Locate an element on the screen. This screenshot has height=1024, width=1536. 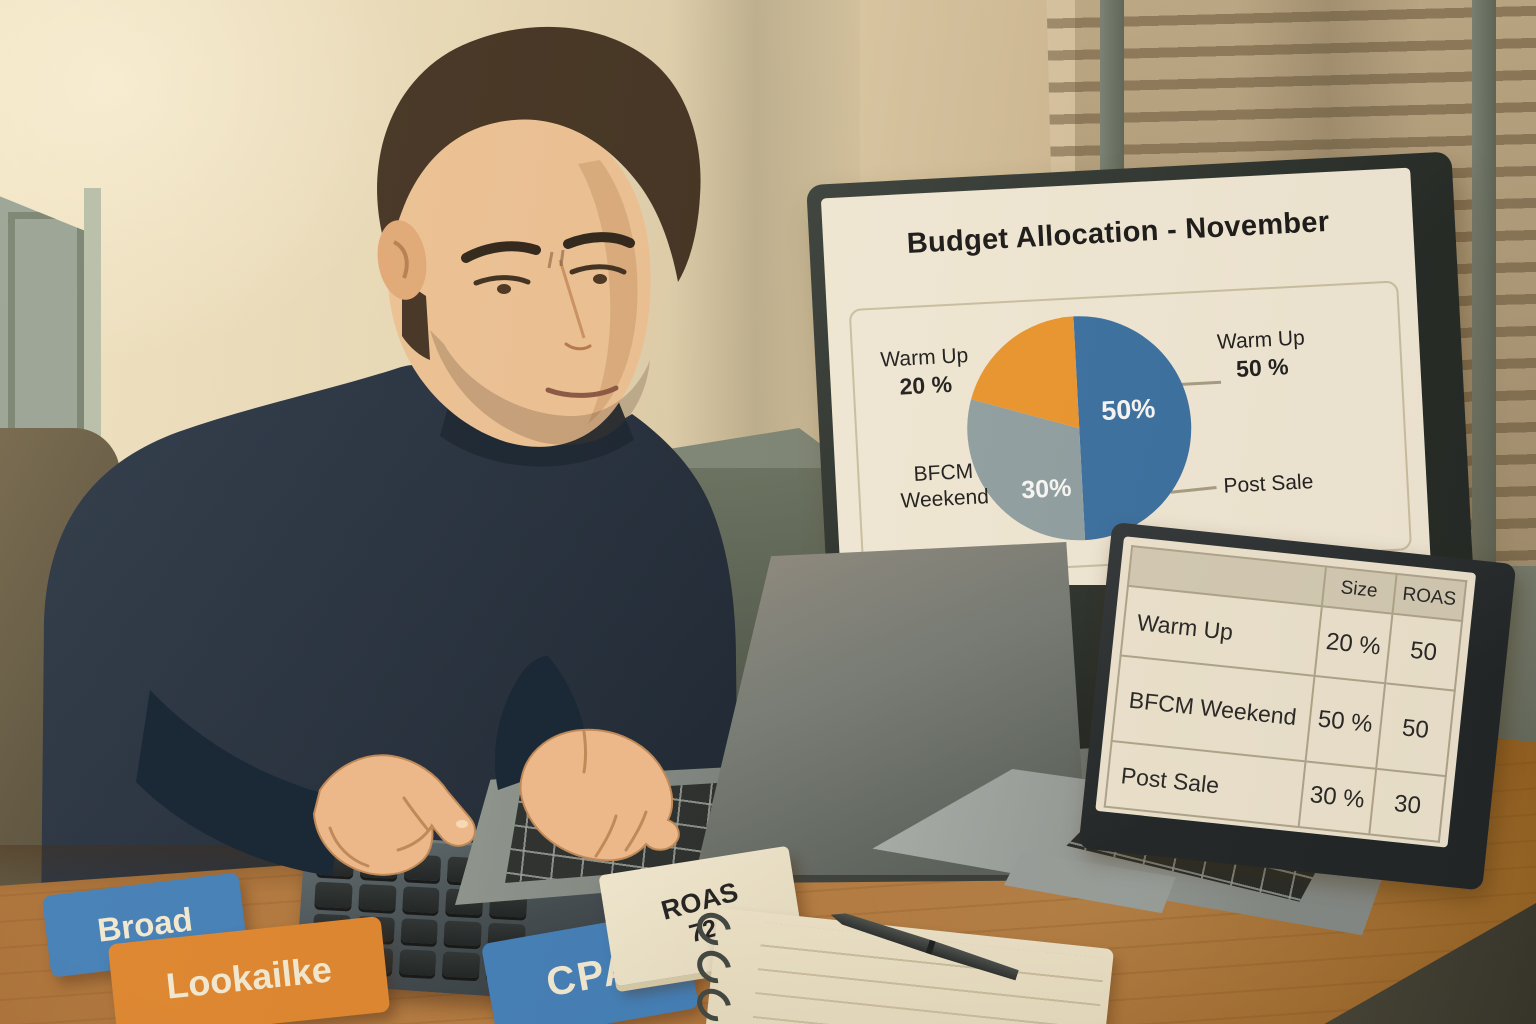
pie-callout-warmup-20: Warm Up 20 % is located at coordinates (924, 371).